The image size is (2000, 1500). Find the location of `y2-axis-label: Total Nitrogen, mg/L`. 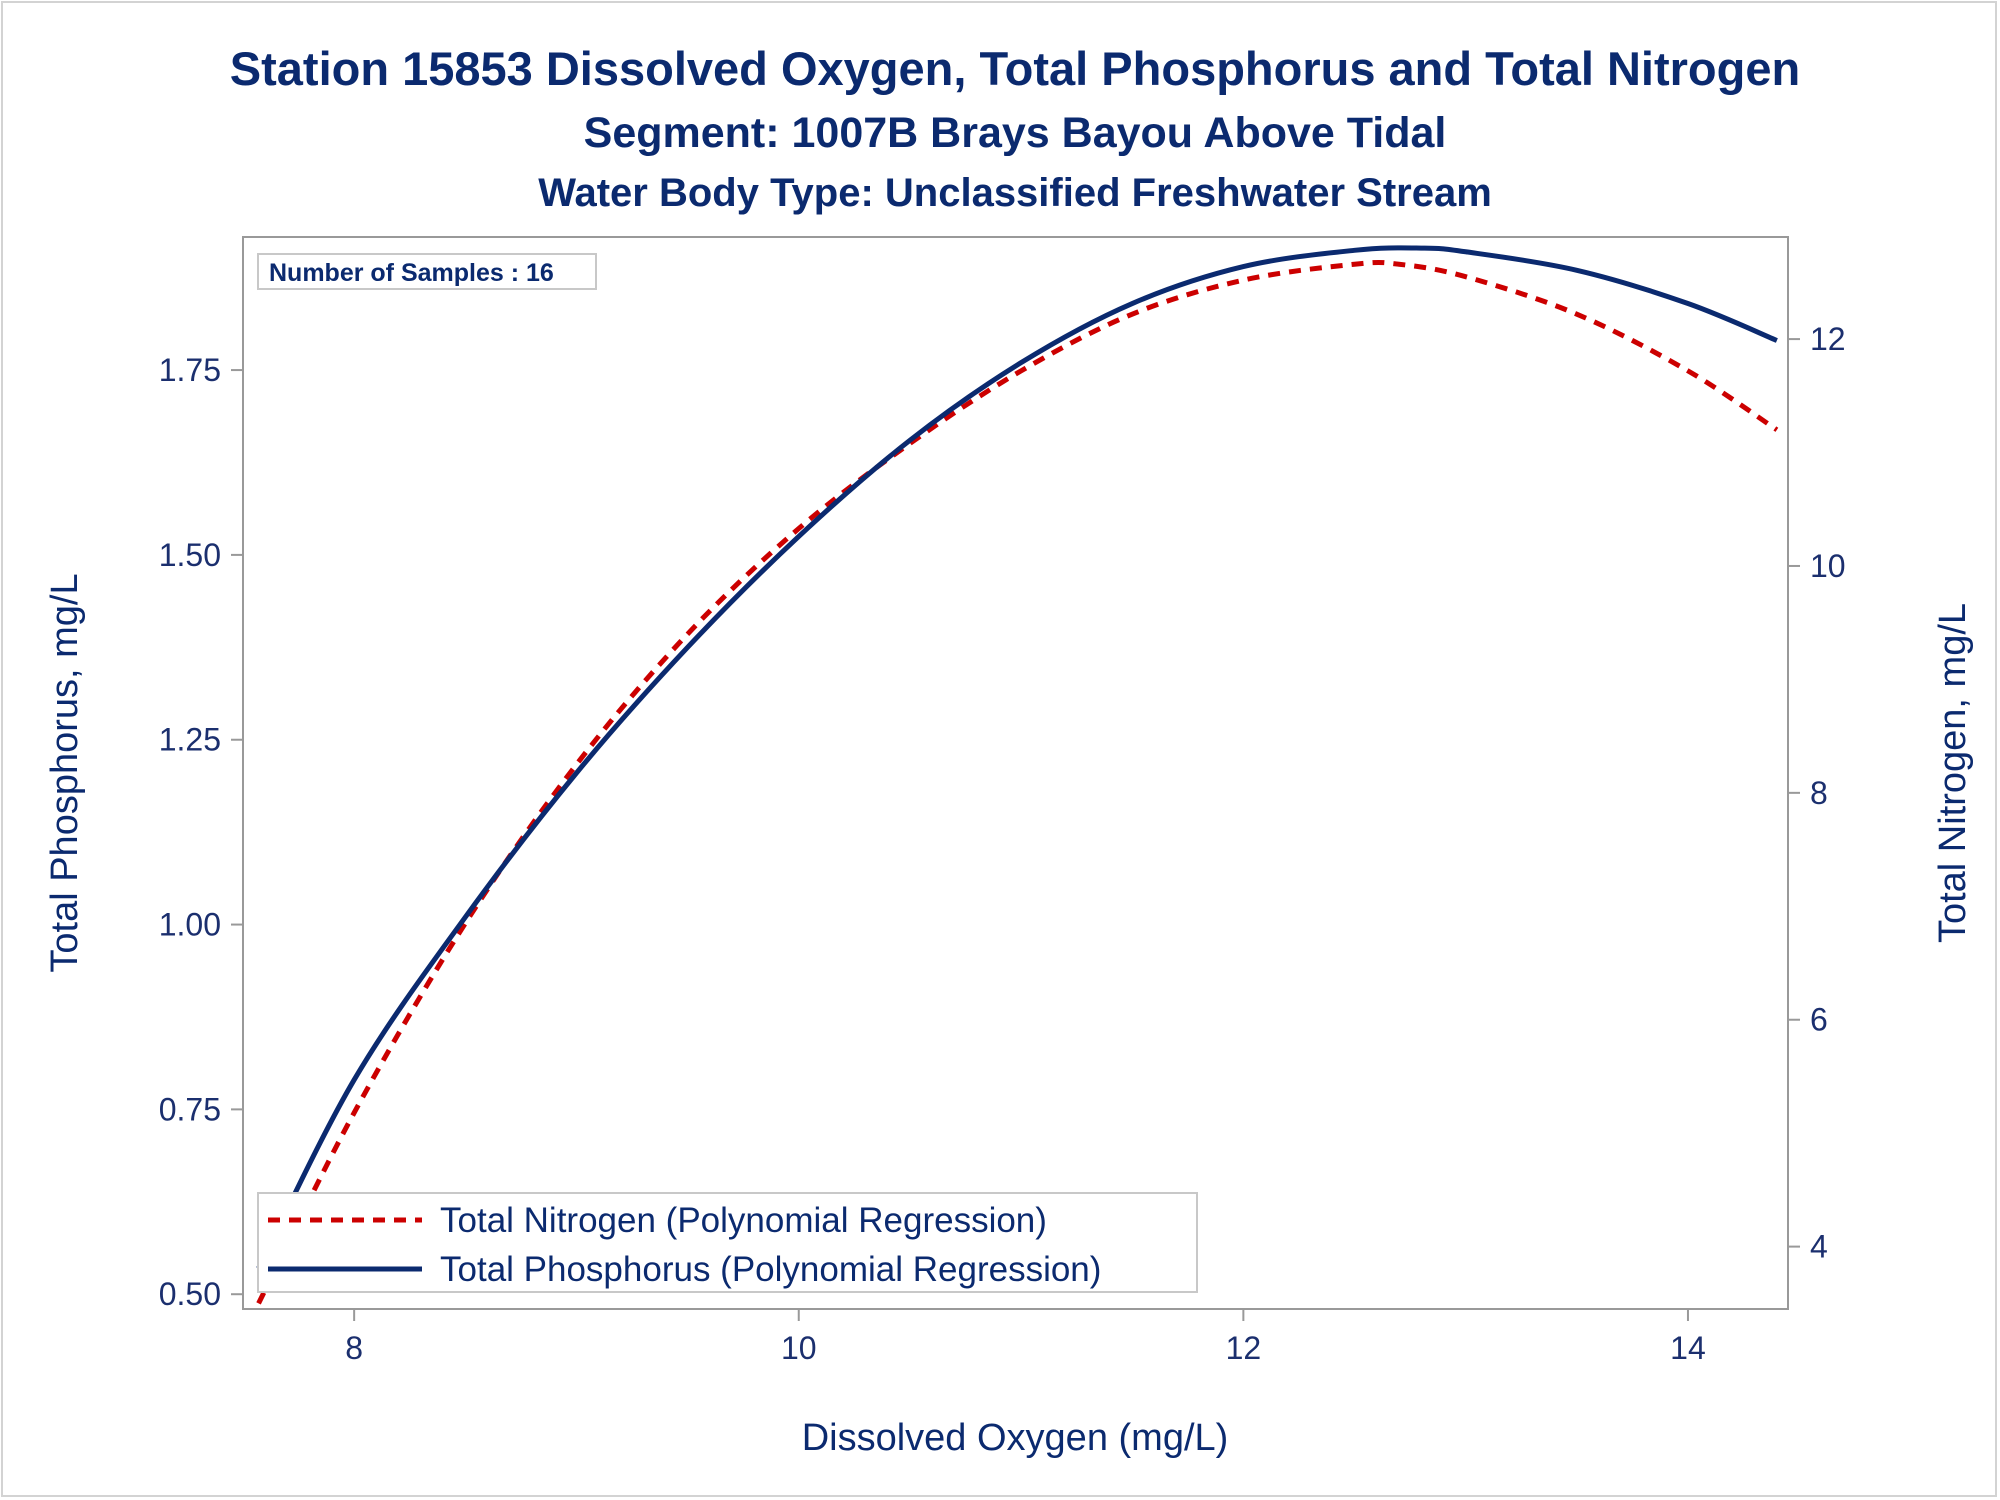

y2-axis-label: Total Nitrogen, mg/L is located at coordinates (1953, 773).